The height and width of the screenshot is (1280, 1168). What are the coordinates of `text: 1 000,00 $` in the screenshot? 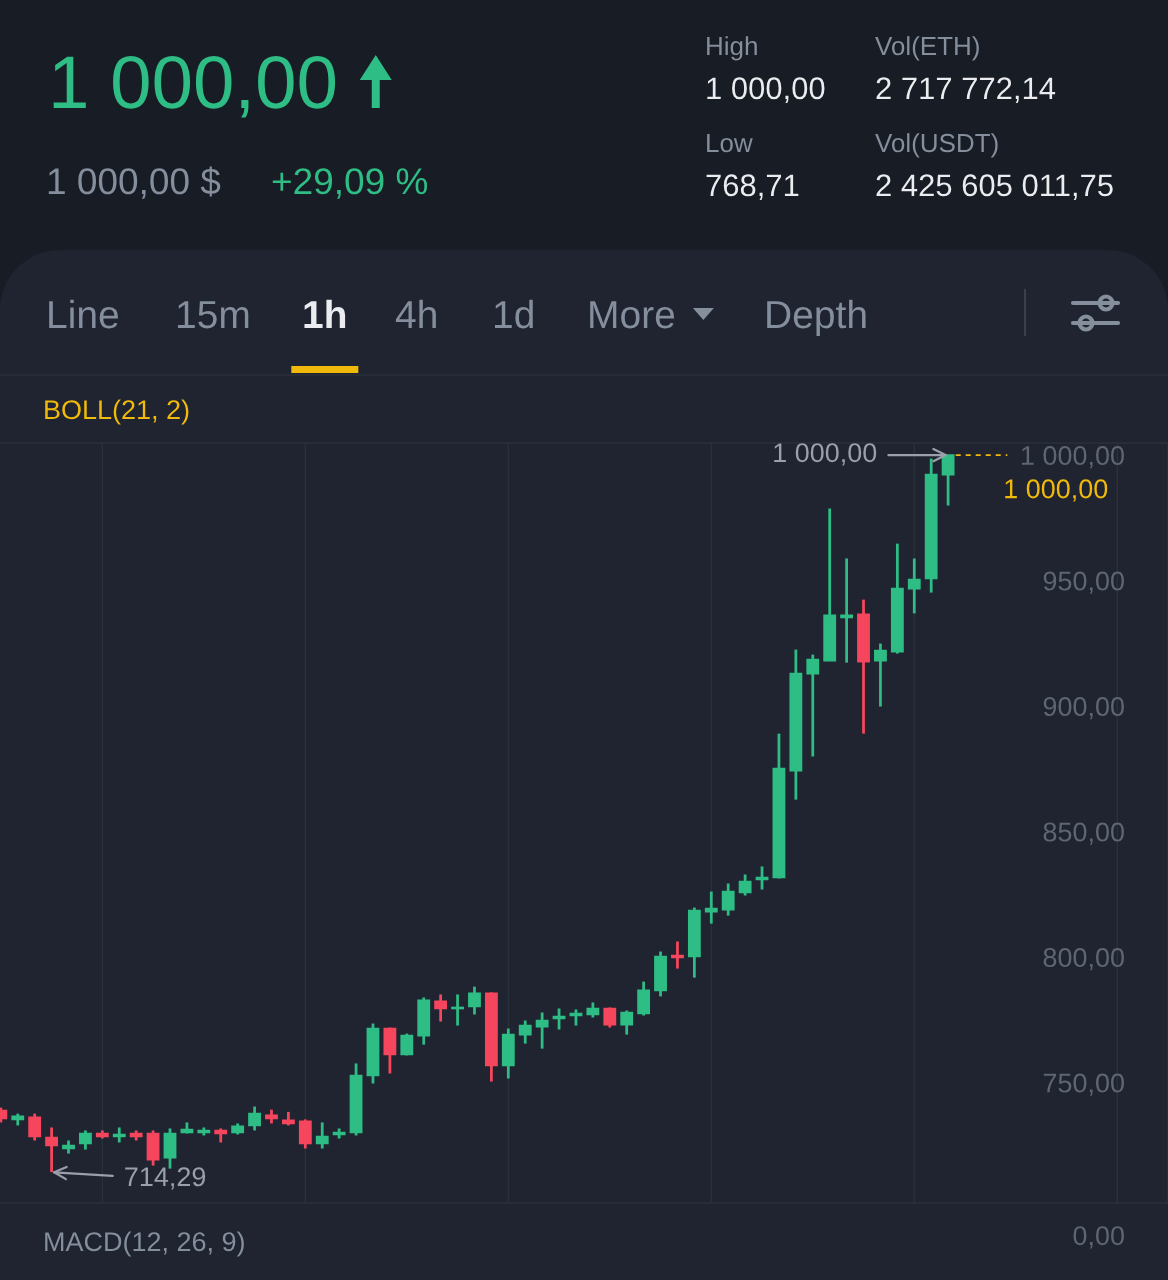 It's located at (134, 182).